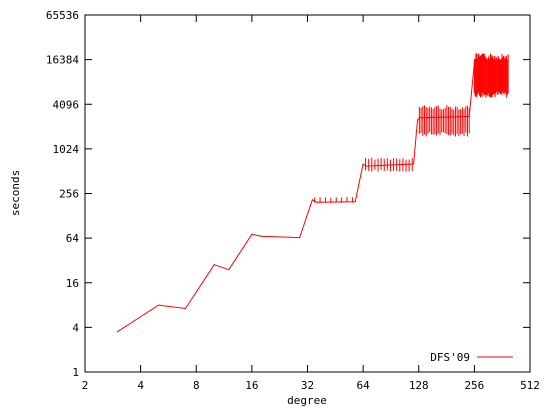 The width and height of the screenshot is (544, 410). Describe the element at coordinates (66, 104) in the screenshot. I see `y-tick-label: 4096` at that location.